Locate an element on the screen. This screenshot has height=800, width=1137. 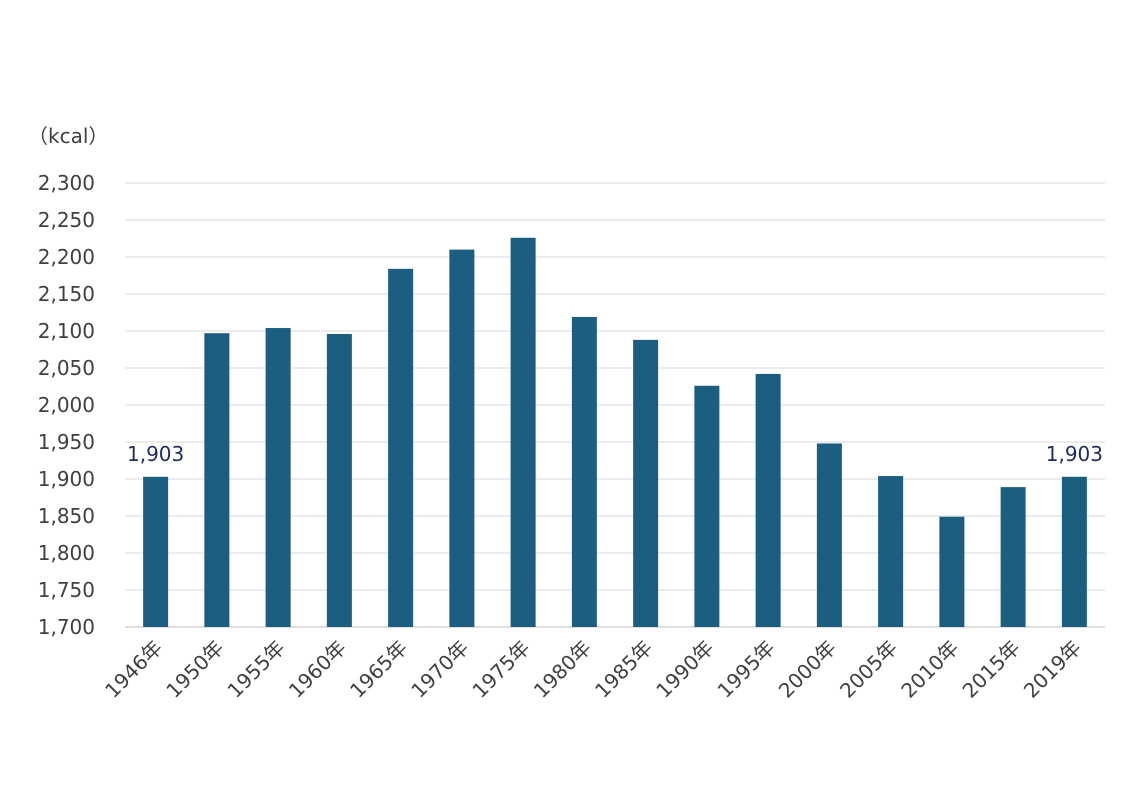
y-tick-label: 1,750 is located at coordinates (66, 590).